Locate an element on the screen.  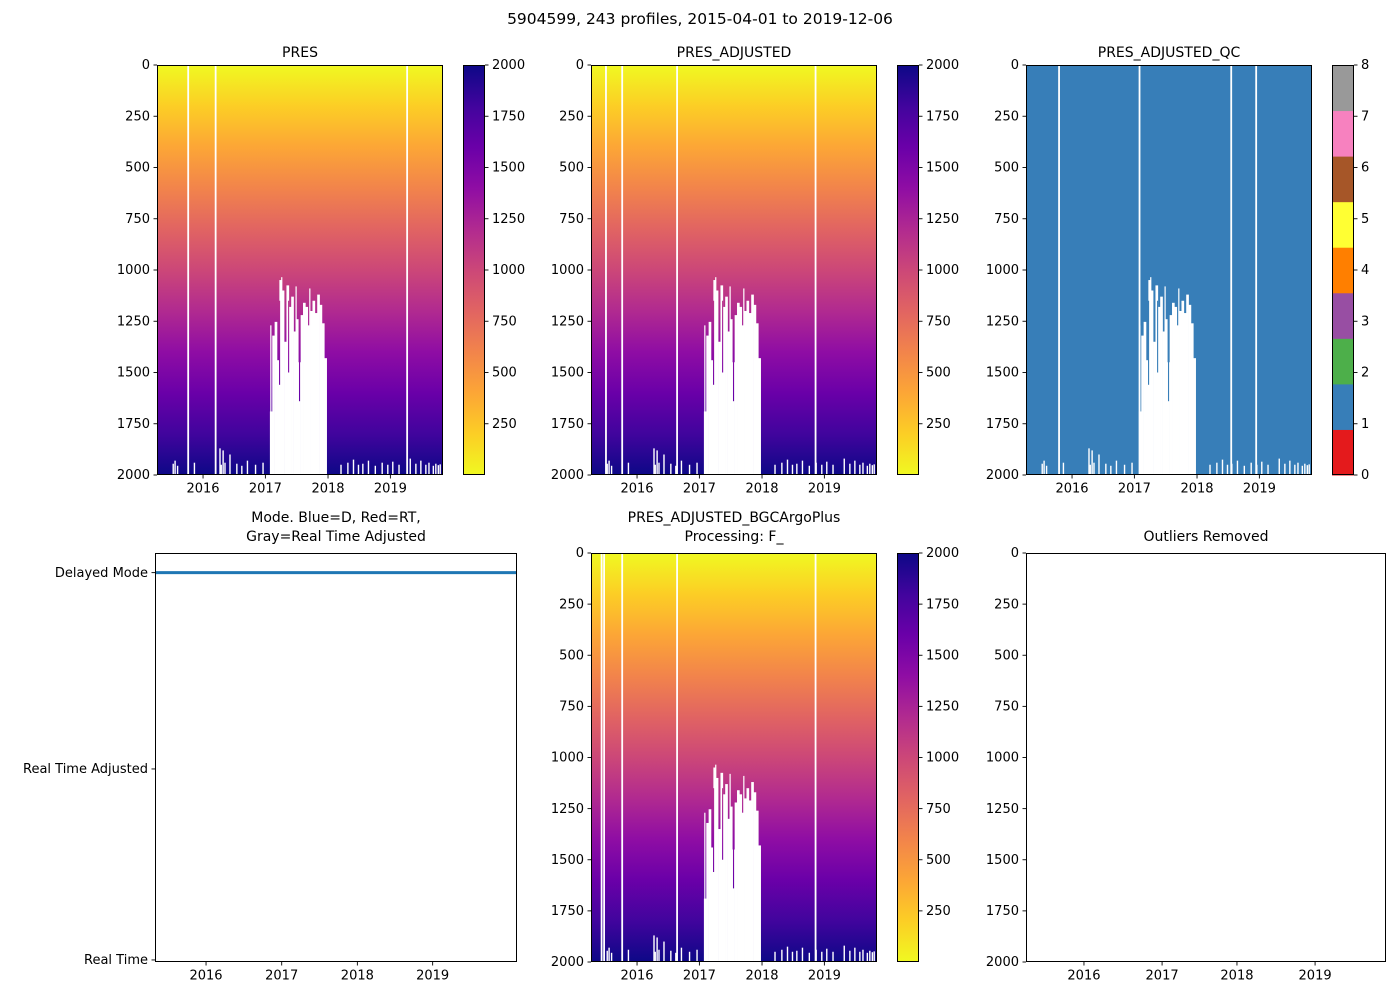
delayed-mode-line is located at coordinates (336, 573).